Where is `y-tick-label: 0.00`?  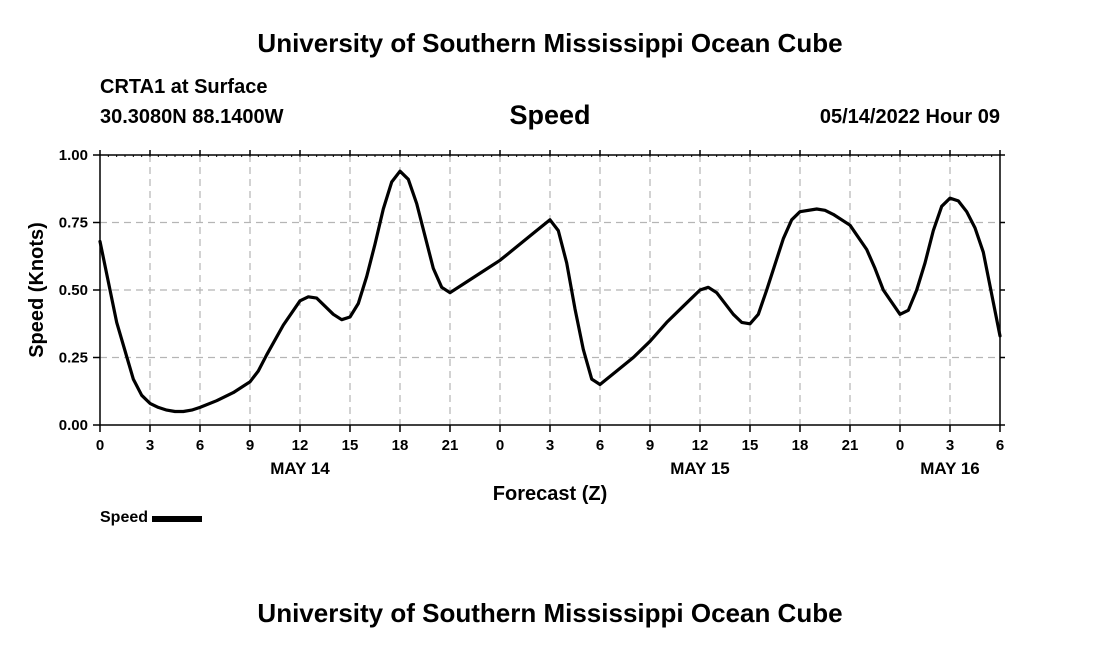 y-tick-label: 0.00 is located at coordinates (73, 425).